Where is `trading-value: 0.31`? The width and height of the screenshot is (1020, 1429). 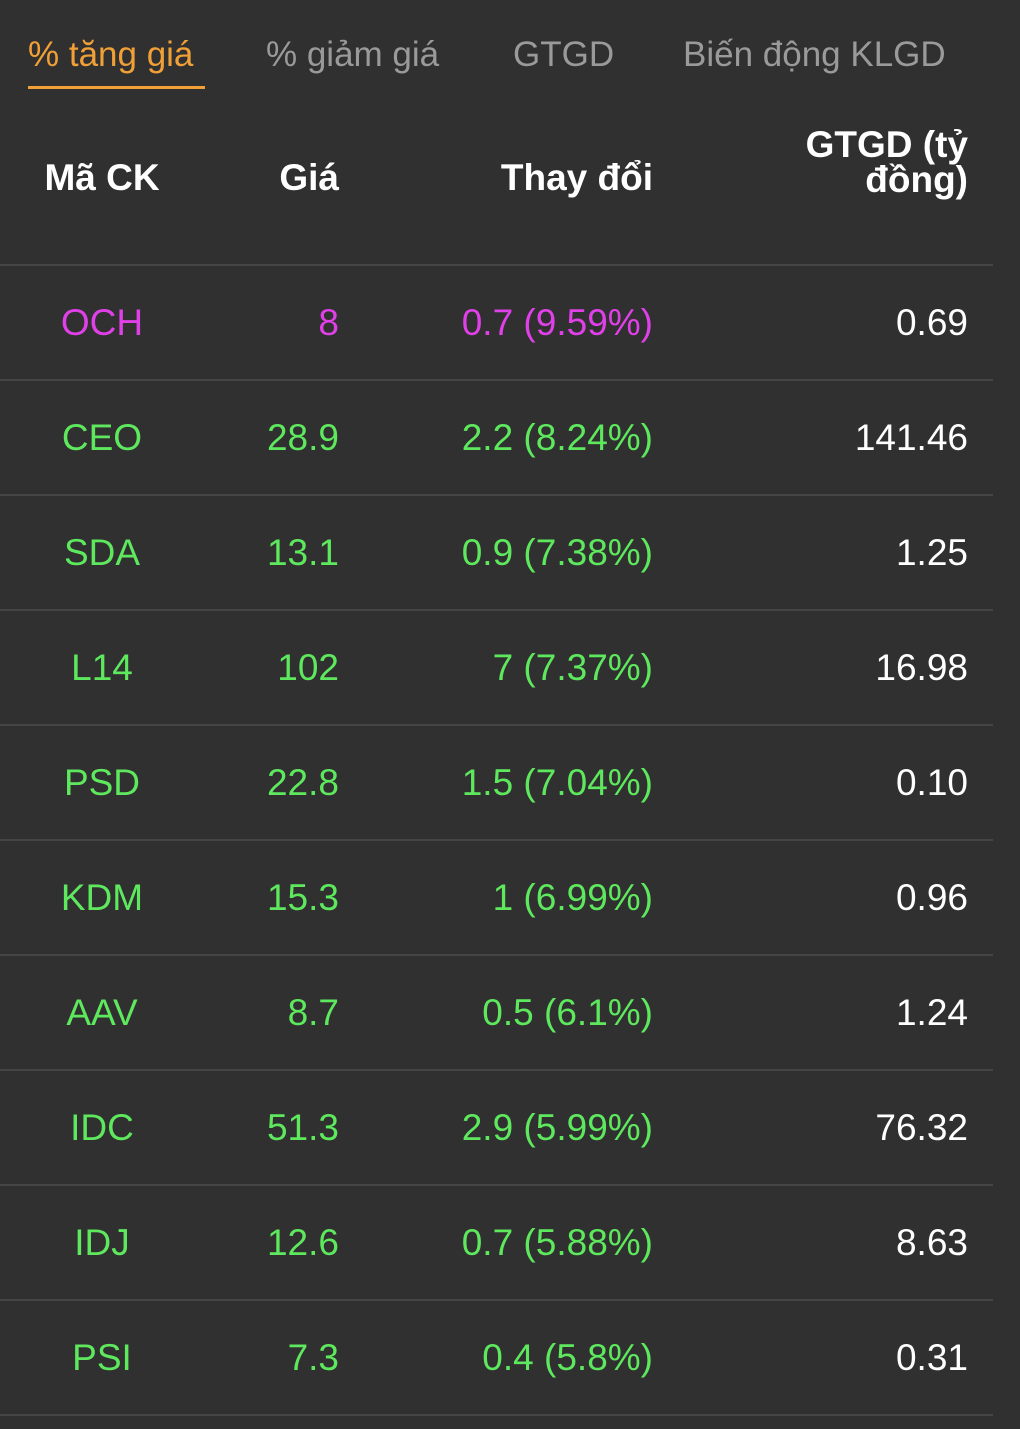 trading-value: 0.31 is located at coordinates (931, 1357).